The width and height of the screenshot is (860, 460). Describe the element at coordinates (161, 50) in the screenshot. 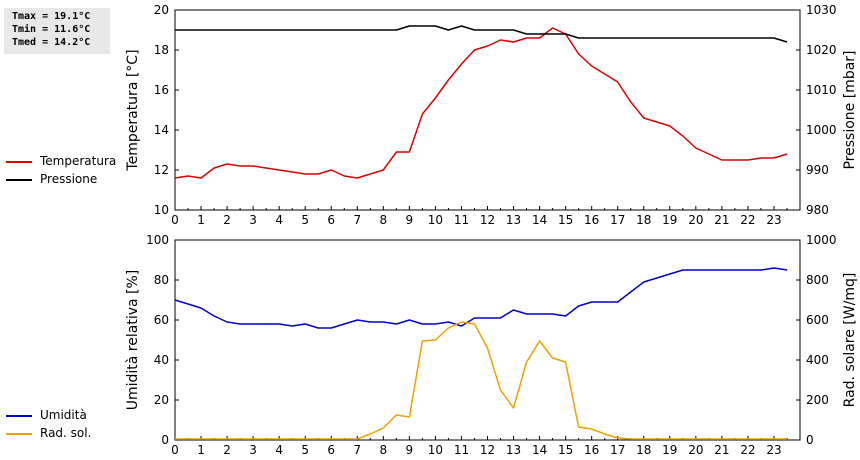

I see `top-y-tick-label: 18` at that location.